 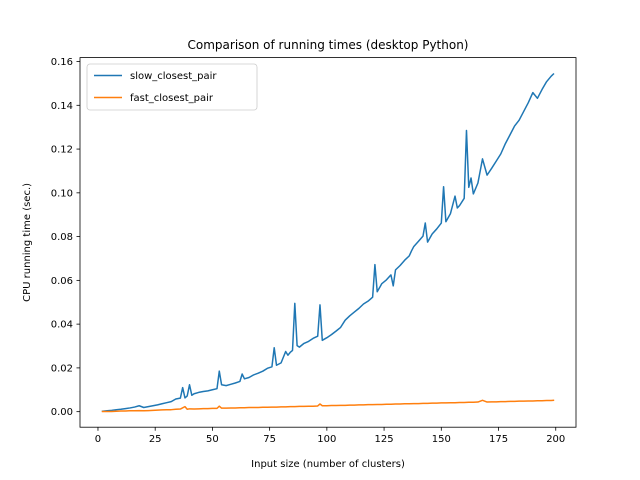 I want to click on y-tick-label: 0.06, so click(x=62, y=281).